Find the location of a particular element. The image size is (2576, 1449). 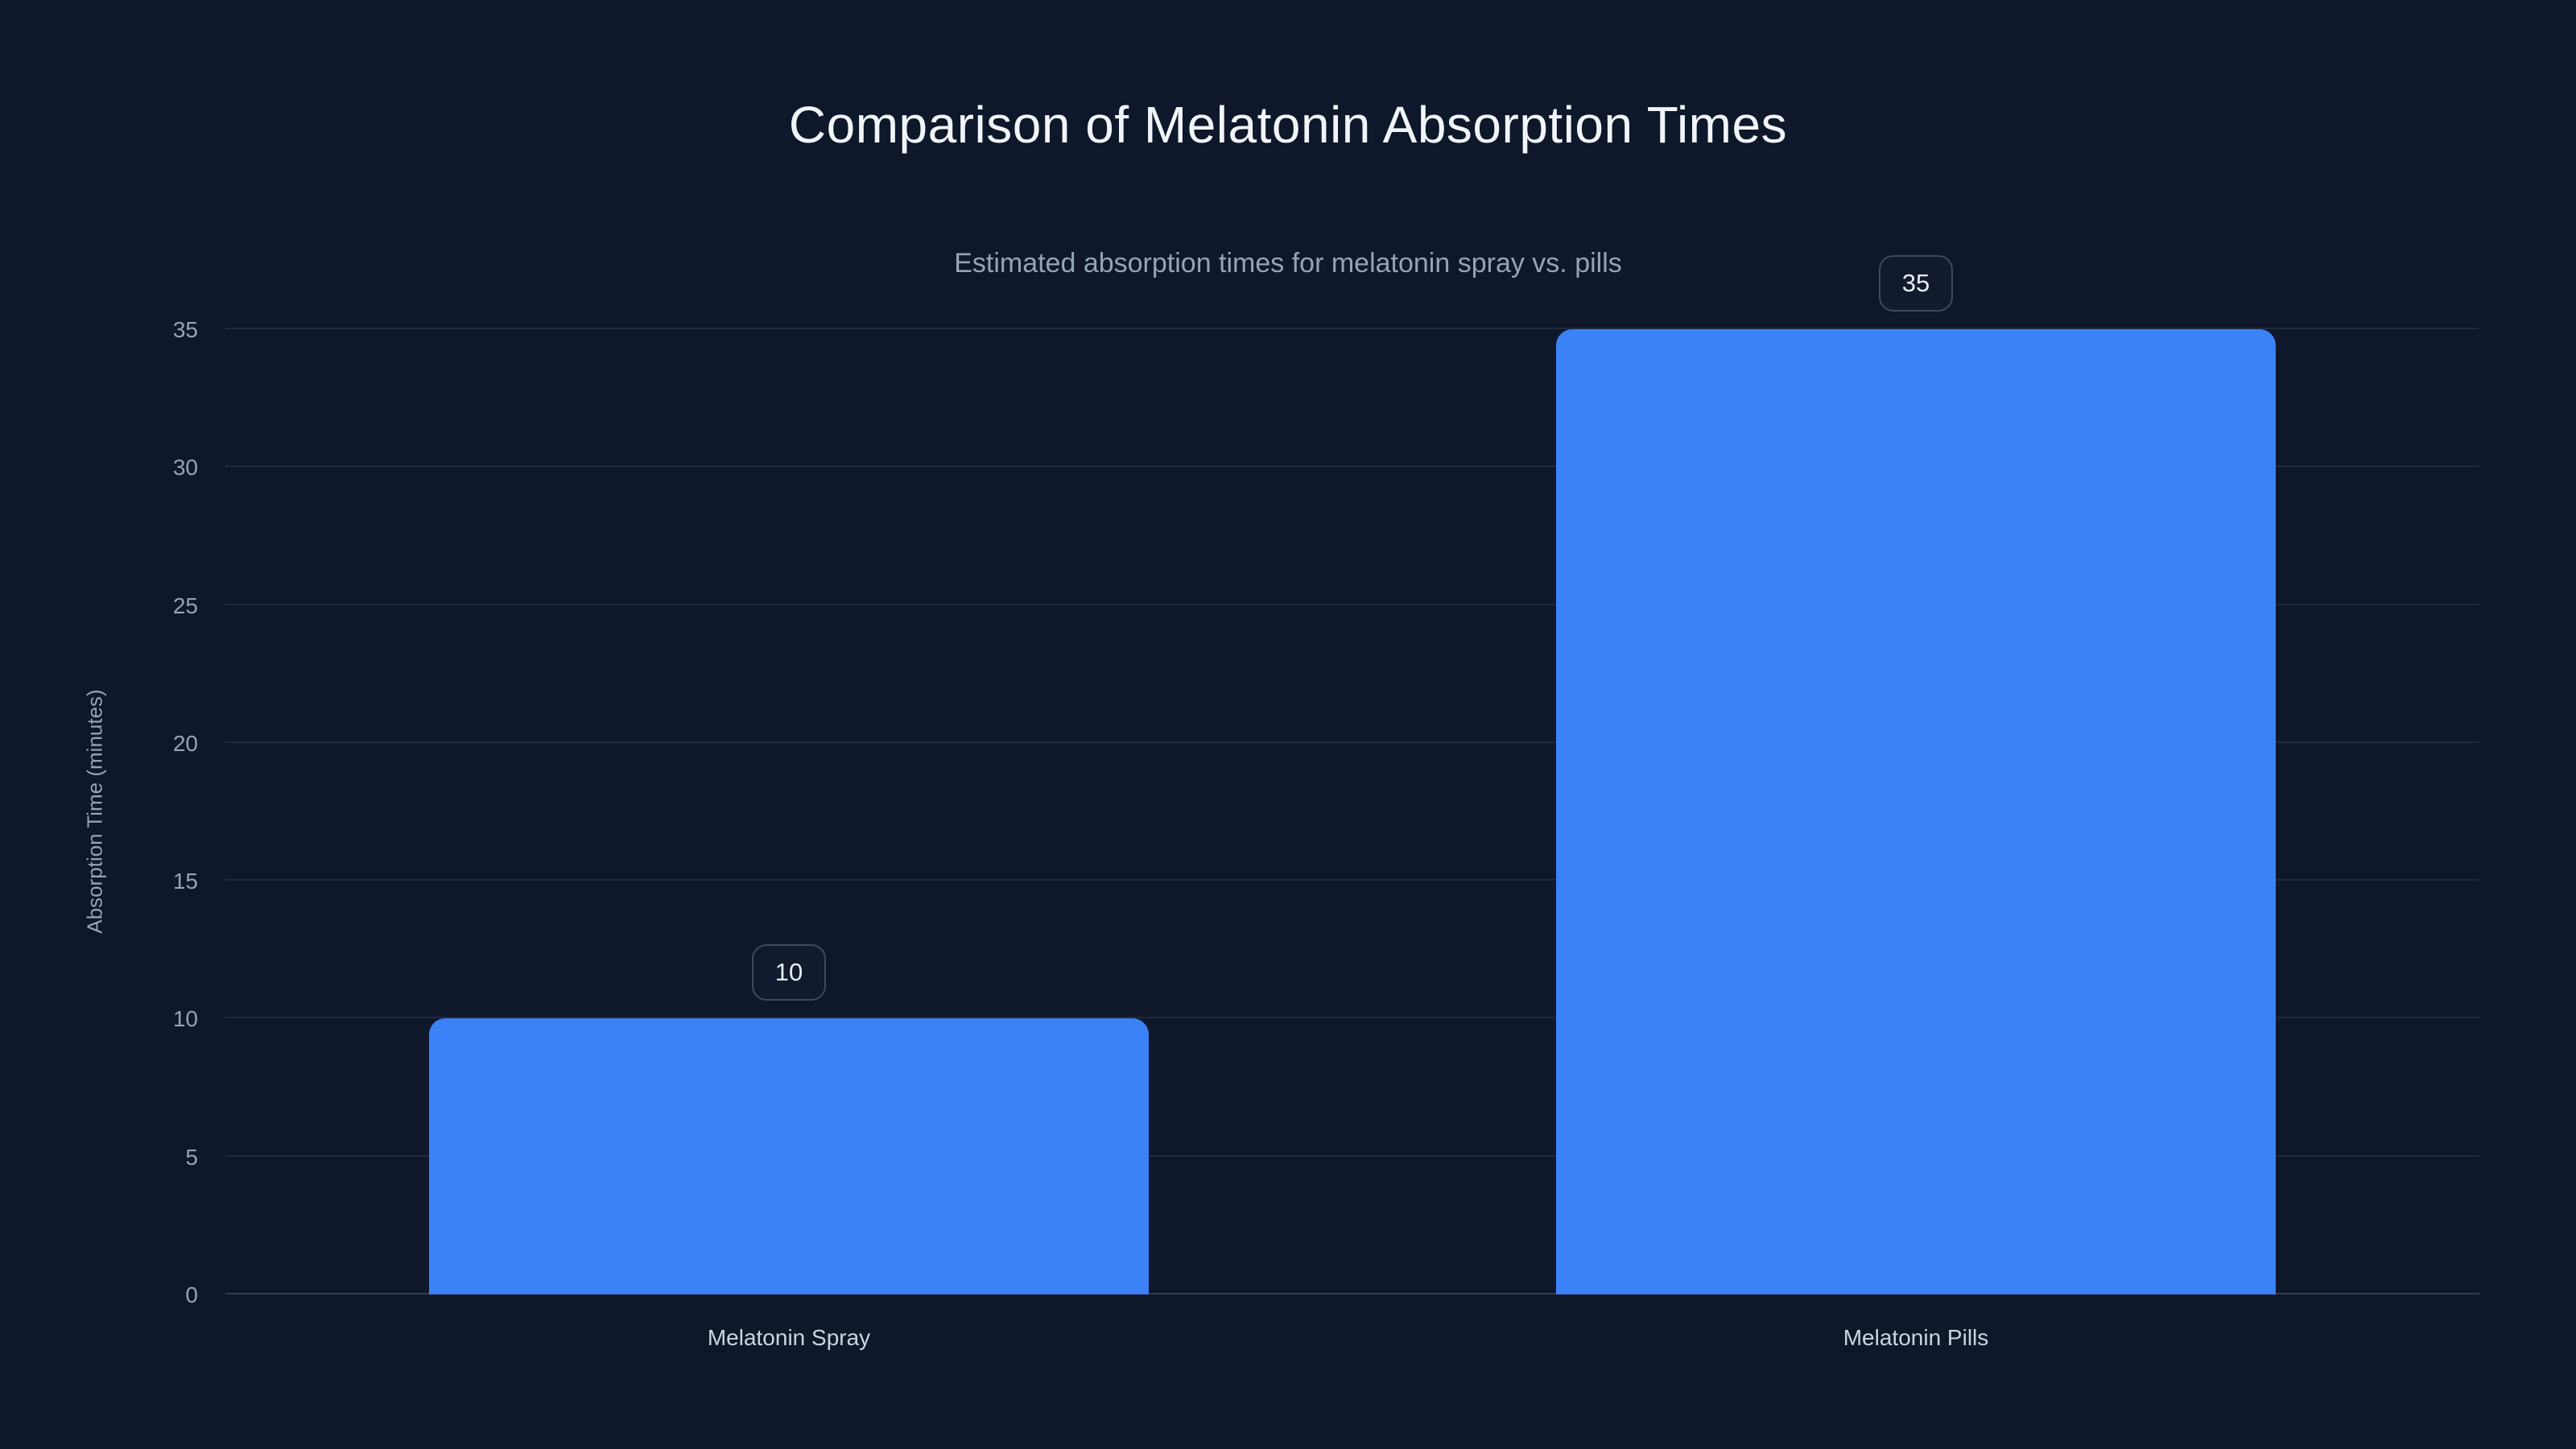

chart-title: Comparison of Melatonin Absorption Times is located at coordinates (1288, 125).